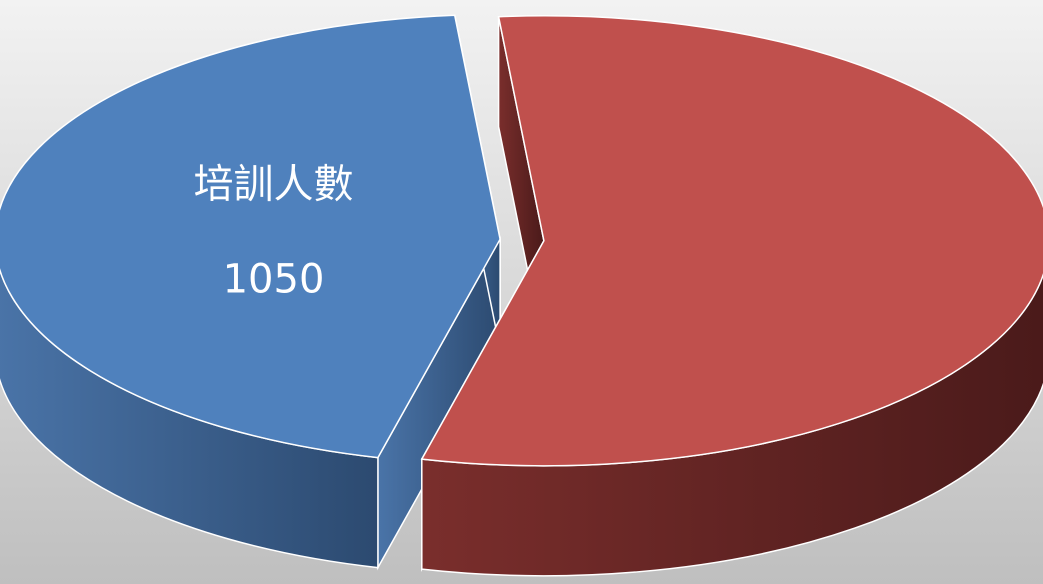  Describe the element at coordinates (274, 279) in the screenshot. I see `slice-value-label: 1050` at that location.